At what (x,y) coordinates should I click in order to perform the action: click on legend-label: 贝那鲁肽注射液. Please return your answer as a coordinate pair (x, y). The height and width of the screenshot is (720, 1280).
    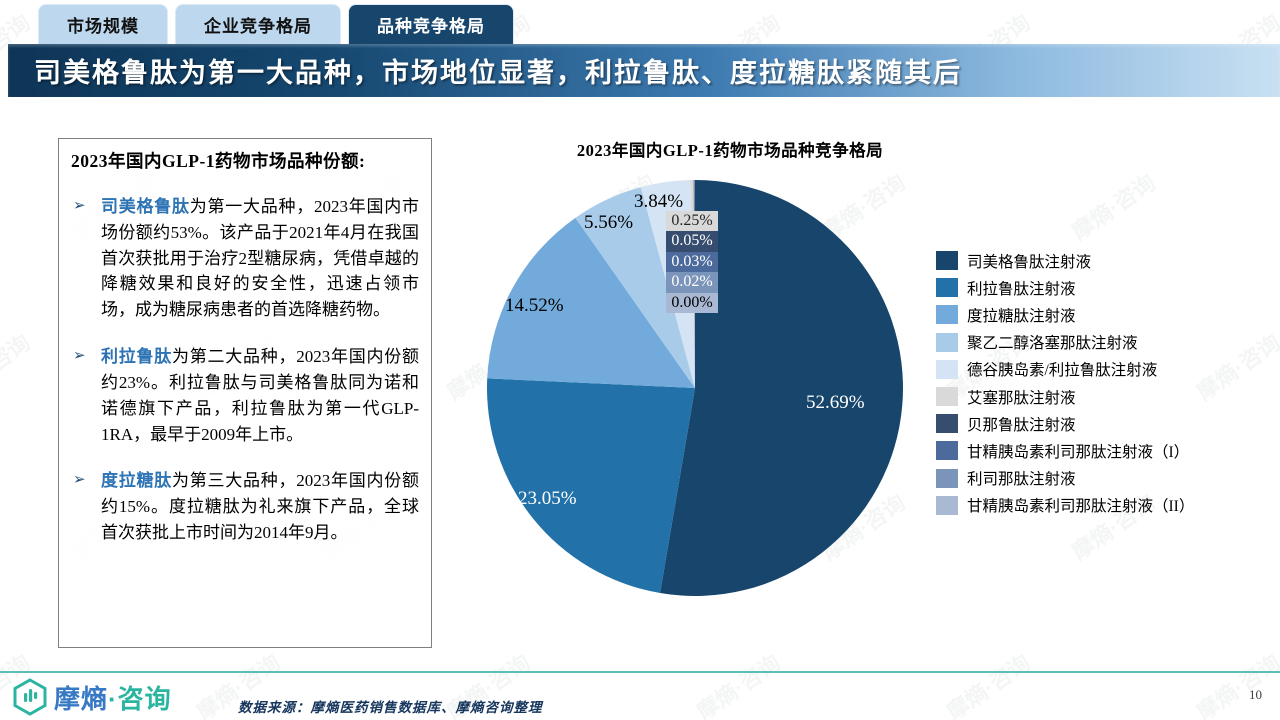
    Looking at the image, I should click on (1021, 425).